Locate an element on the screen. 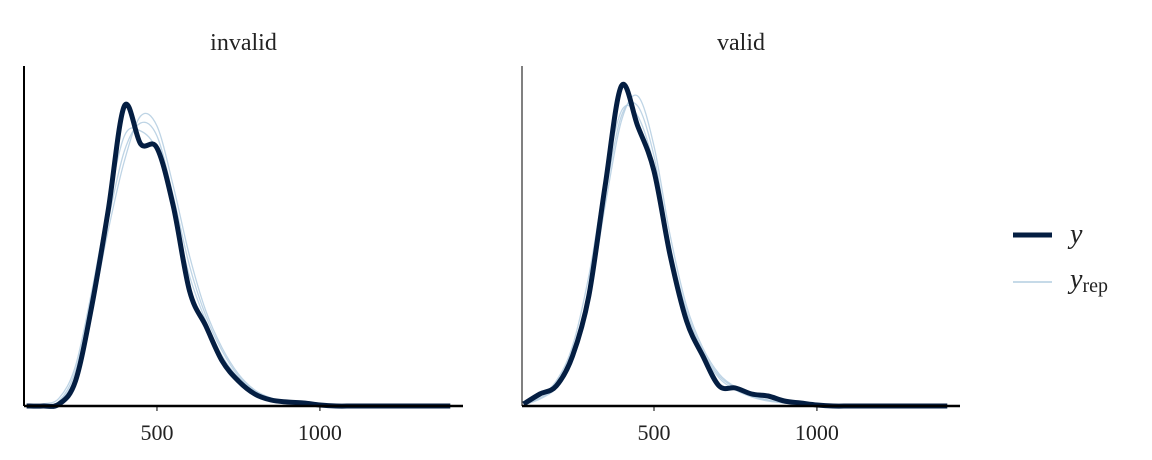 Image resolution: width=1152 pixels, height=460 pixels. panel-title: valid is located at coordinates (741, 43).